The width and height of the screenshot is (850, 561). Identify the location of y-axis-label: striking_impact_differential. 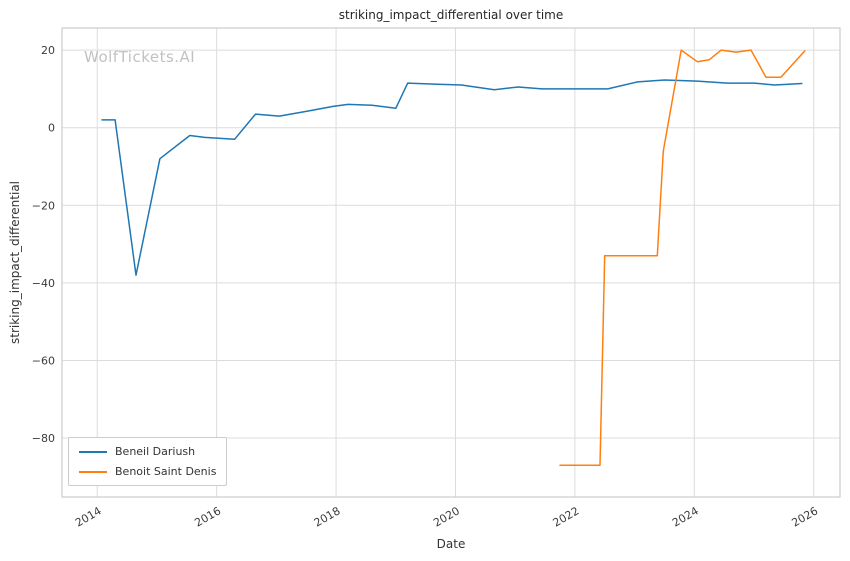
(15, 263).